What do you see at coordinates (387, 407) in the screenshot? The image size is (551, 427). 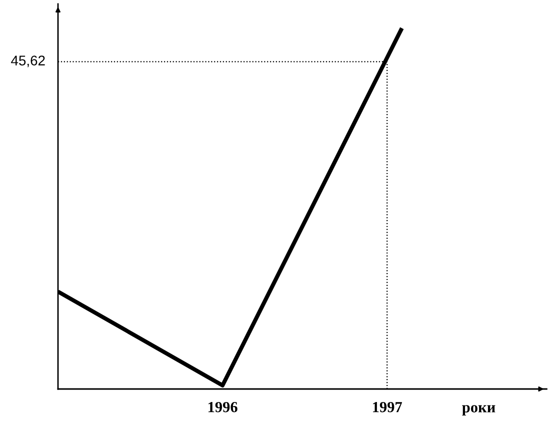 I see `x-tick-label: 1997` at bounding box center [387, 407].